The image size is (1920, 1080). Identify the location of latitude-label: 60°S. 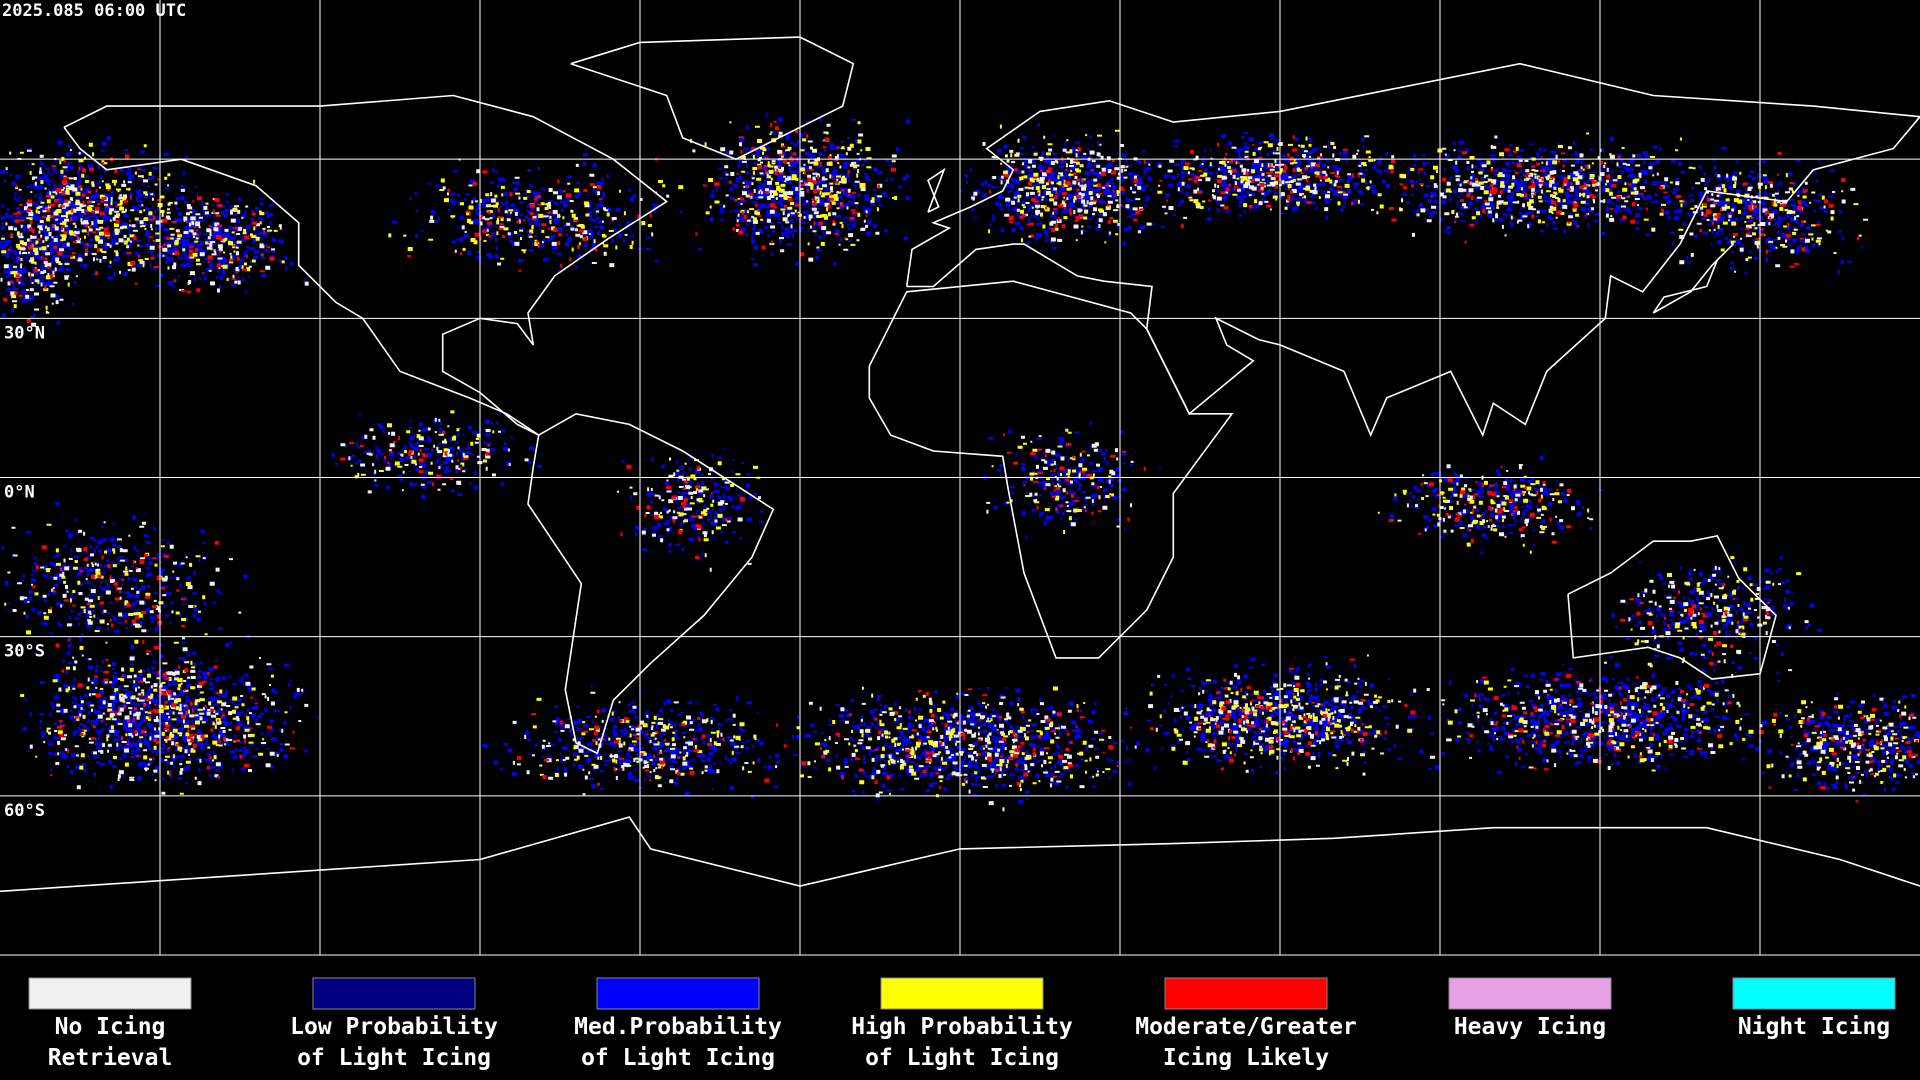
(24, 811).